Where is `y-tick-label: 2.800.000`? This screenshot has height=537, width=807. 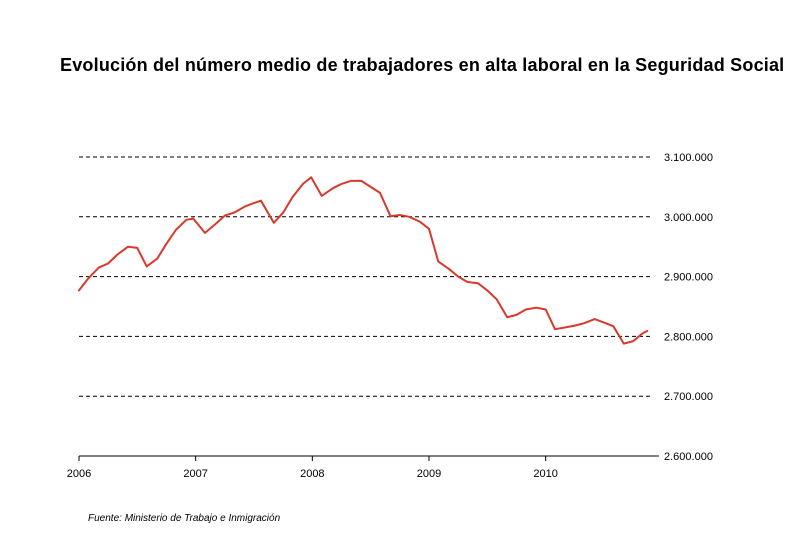 y-tick-label: 2.800.000 is located at coordinates (688, 337).